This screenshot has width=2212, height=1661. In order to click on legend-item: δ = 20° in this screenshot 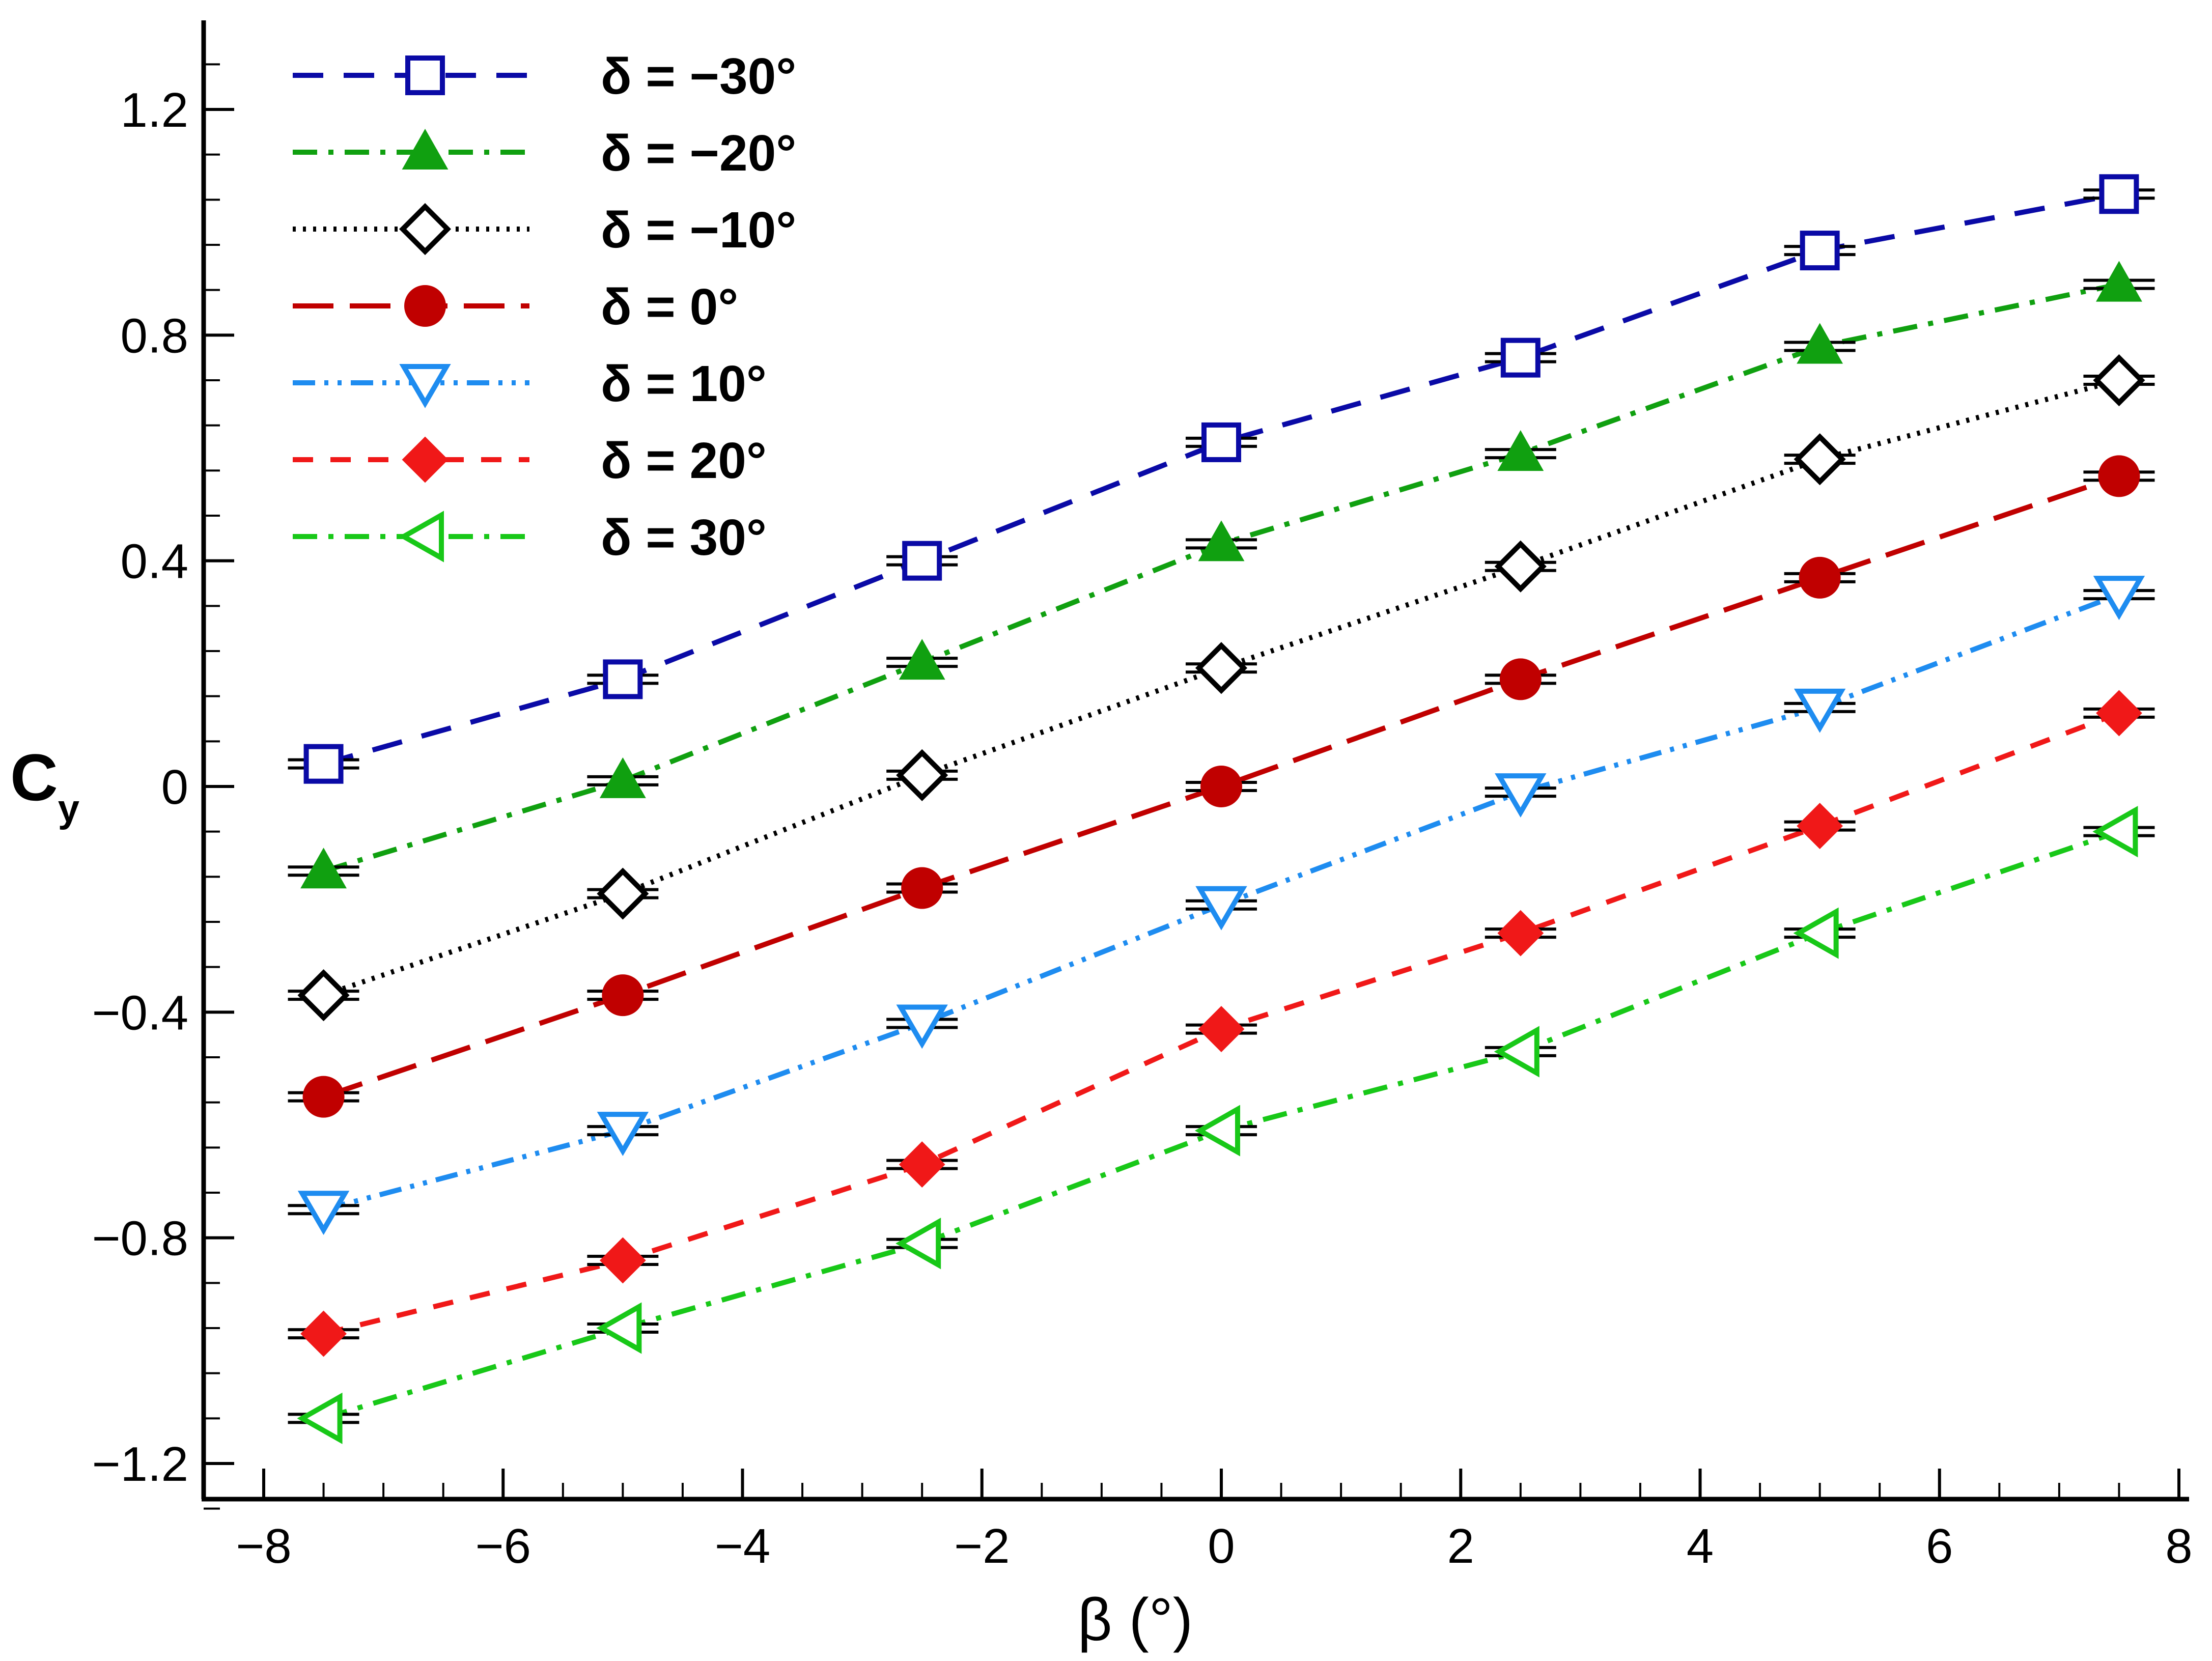, I will do `click(530, 461)`.